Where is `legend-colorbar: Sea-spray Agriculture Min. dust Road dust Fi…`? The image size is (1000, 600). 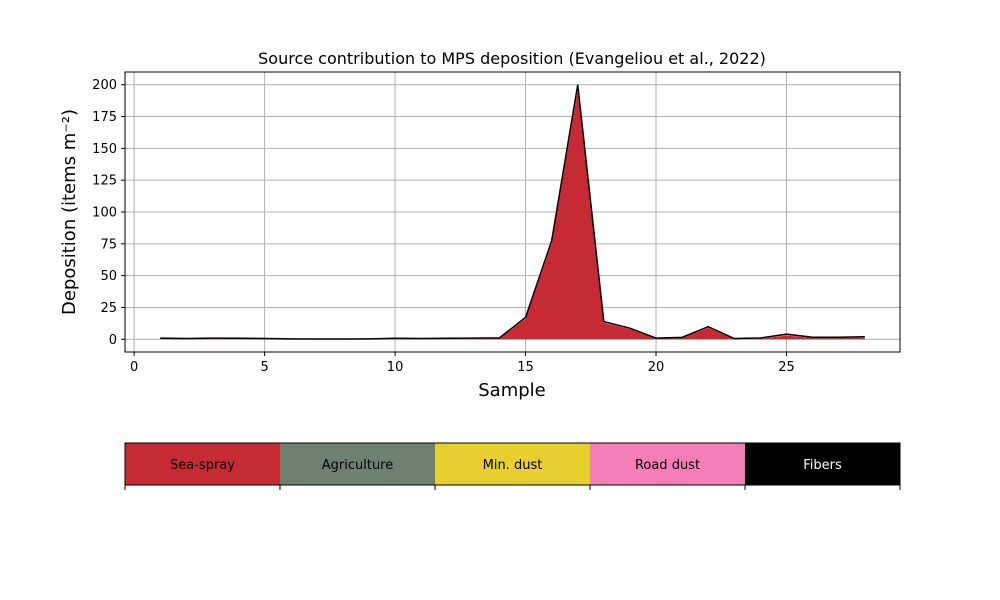
legend-colorbar: Sea-spray Agriculture Min. dust Road dust Fi… is located at coordinates (512, 466).